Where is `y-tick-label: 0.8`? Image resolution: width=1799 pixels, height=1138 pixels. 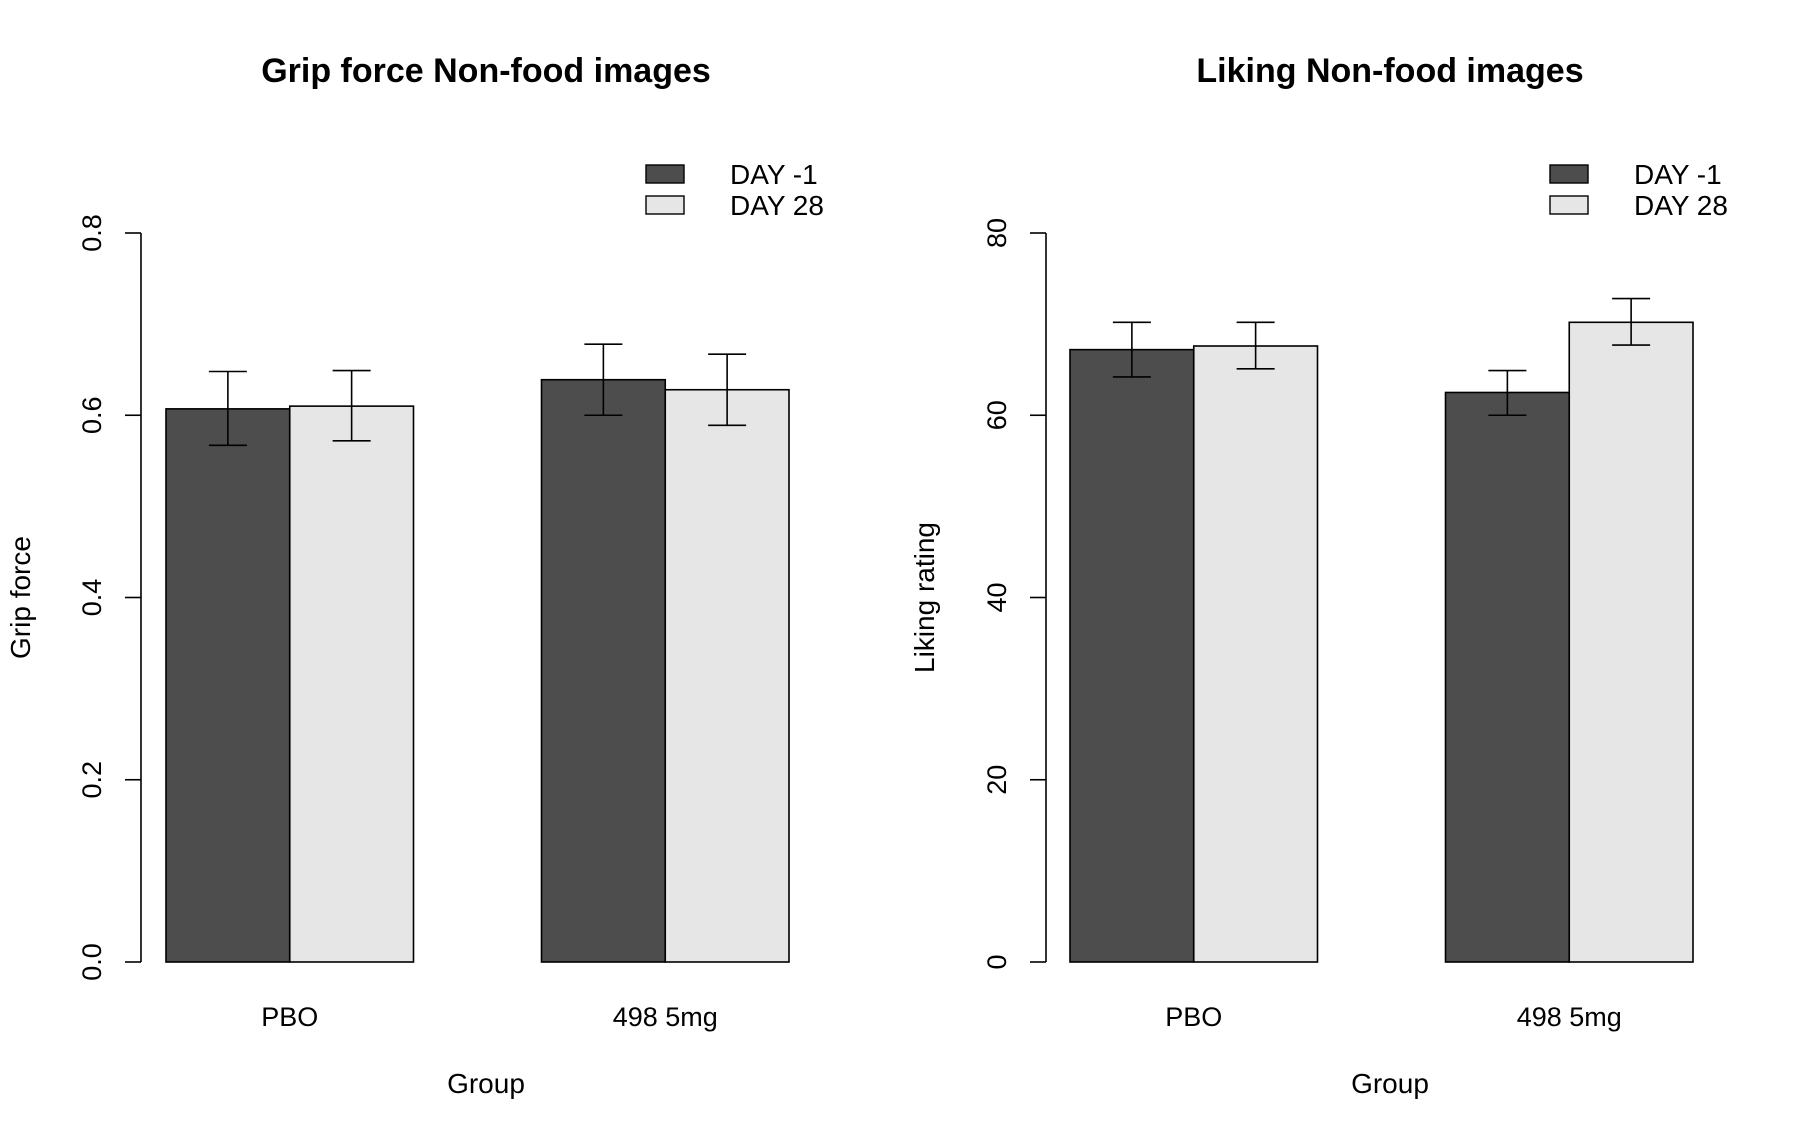 y-tick-label: 0.8 is located at coordinates (92, 233).